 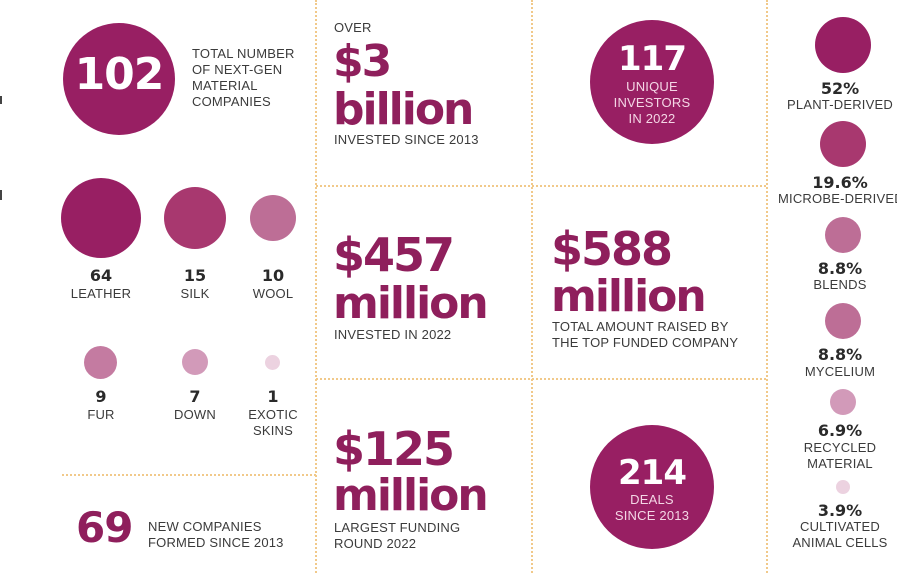 I want to click on cultivated-pct: 3.9%, so click(x=840, y=510).